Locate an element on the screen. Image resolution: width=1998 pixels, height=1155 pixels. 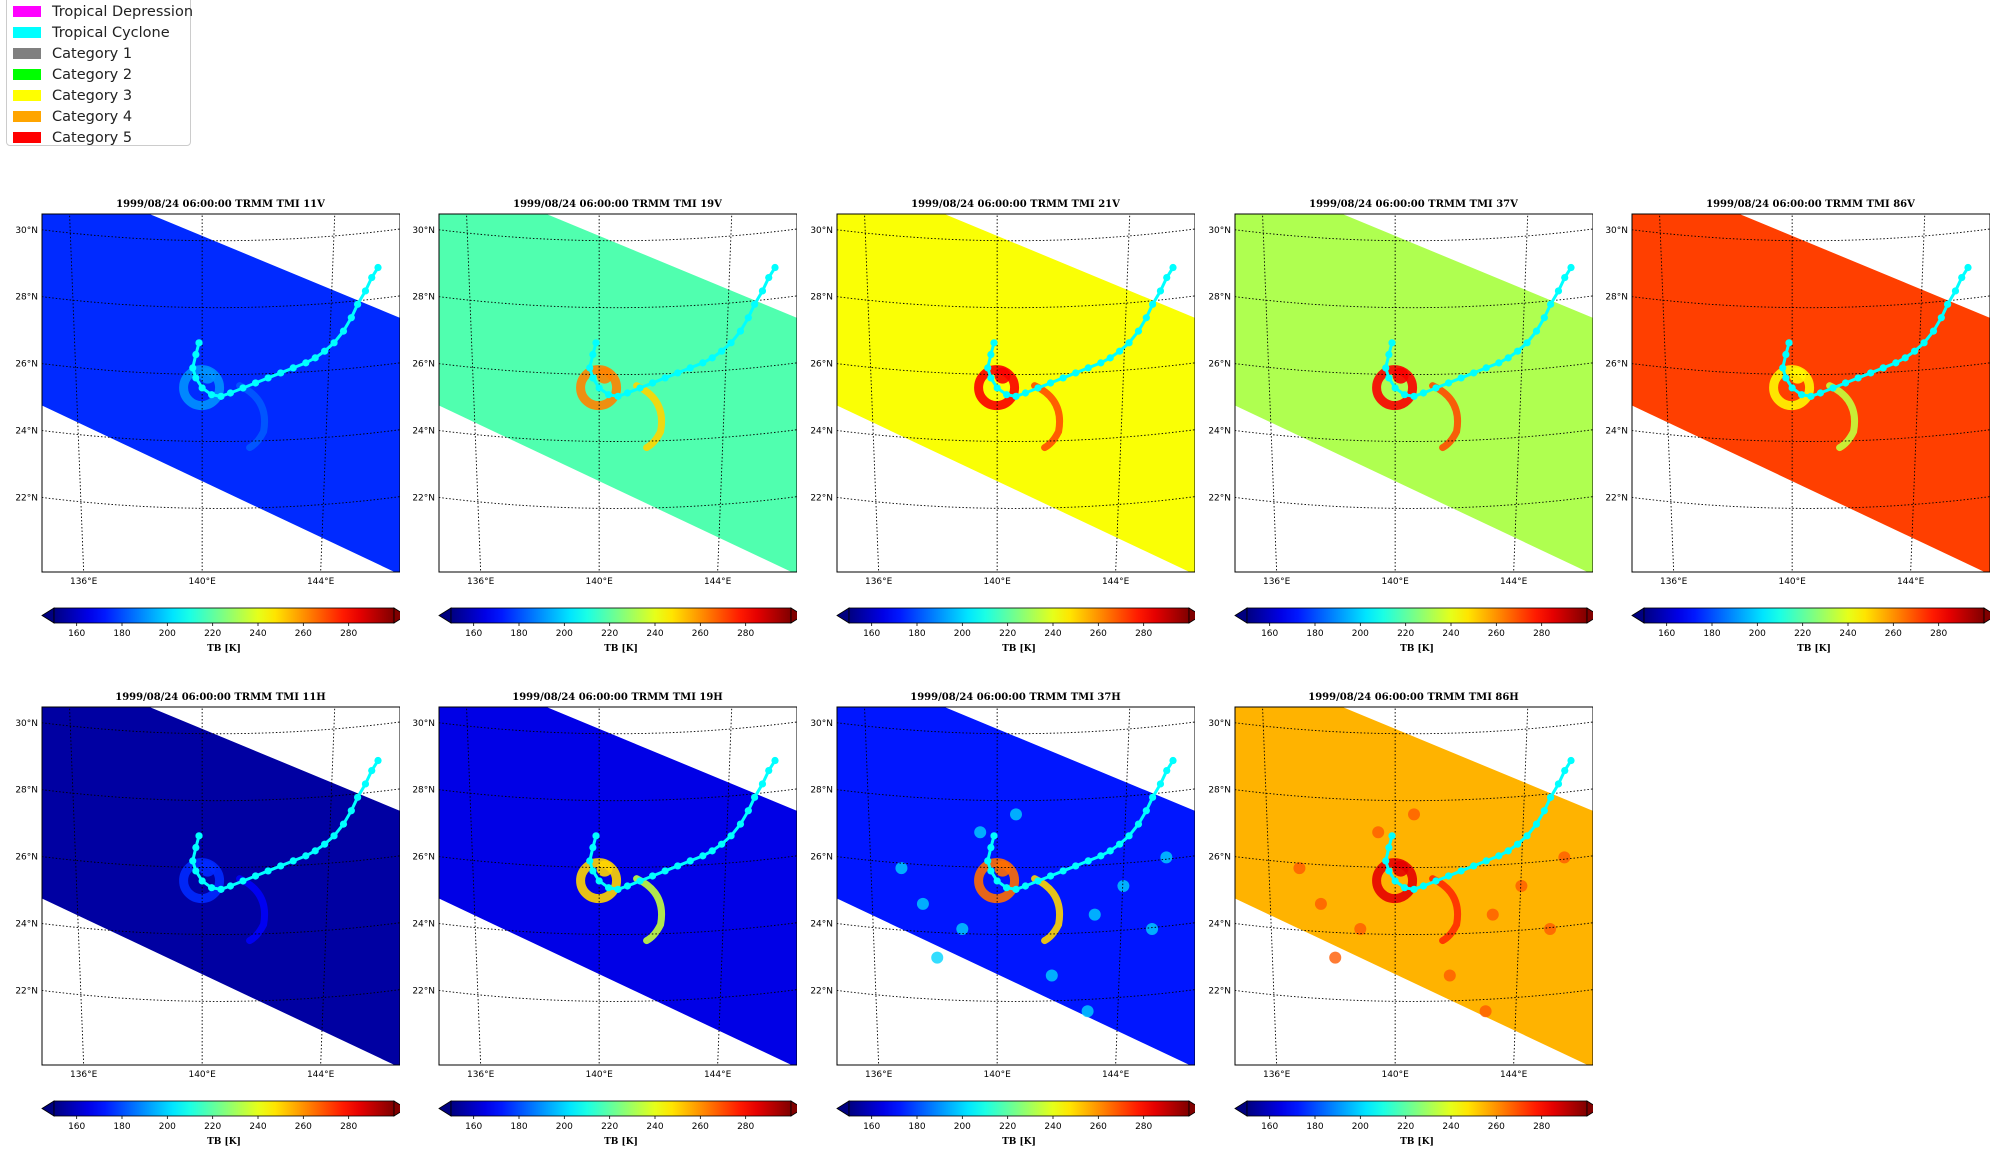
colorbar-extend-min is located at coordinates (445, 1108).